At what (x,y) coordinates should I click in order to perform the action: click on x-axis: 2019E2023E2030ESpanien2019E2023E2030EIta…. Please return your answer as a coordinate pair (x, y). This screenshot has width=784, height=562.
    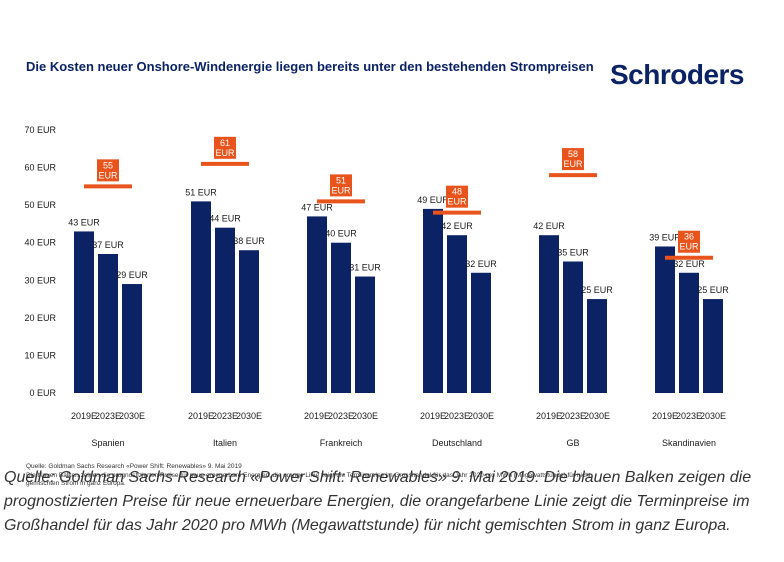
    Looking at the image, I should click on (398, 429).